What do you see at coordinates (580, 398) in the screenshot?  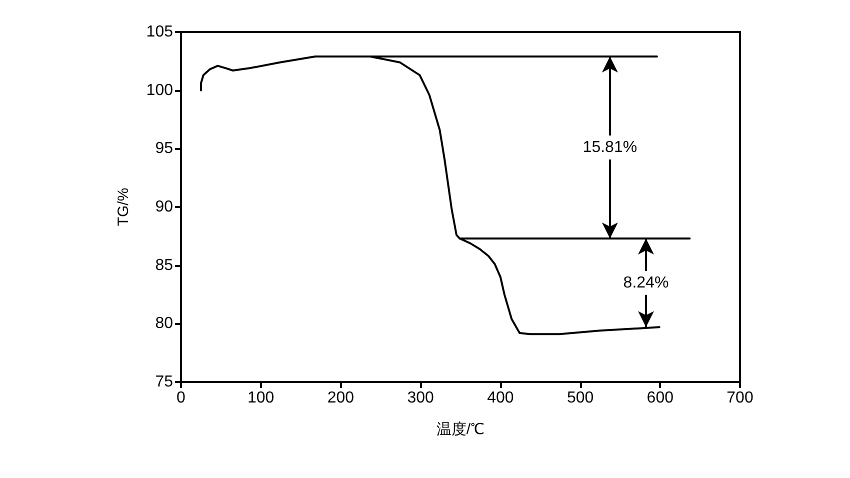 I see `x-tick-label: 500` at bounding box center [580, 398].